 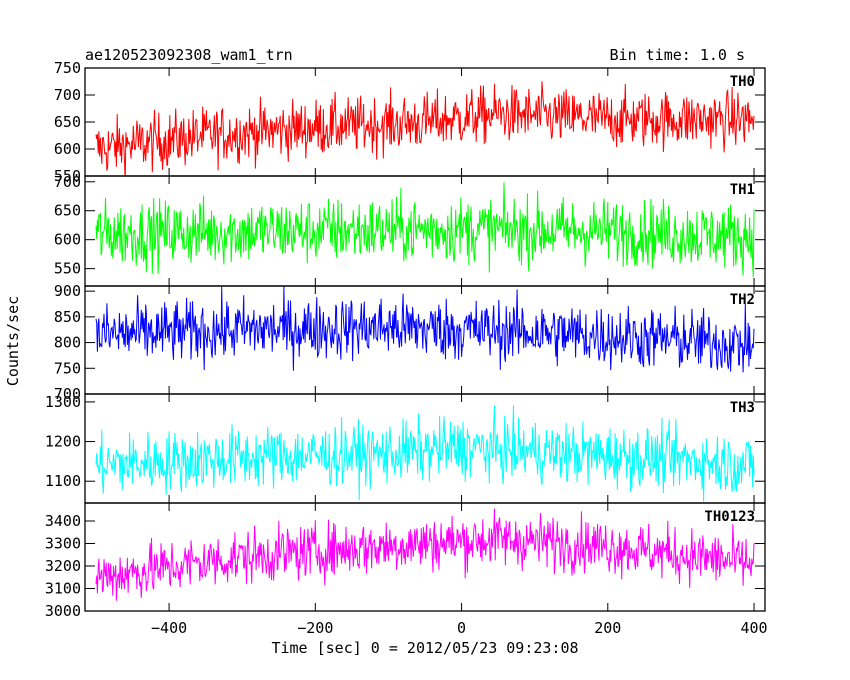 I want to click on y-tick-label: 1300, so click(x=63, y=402).